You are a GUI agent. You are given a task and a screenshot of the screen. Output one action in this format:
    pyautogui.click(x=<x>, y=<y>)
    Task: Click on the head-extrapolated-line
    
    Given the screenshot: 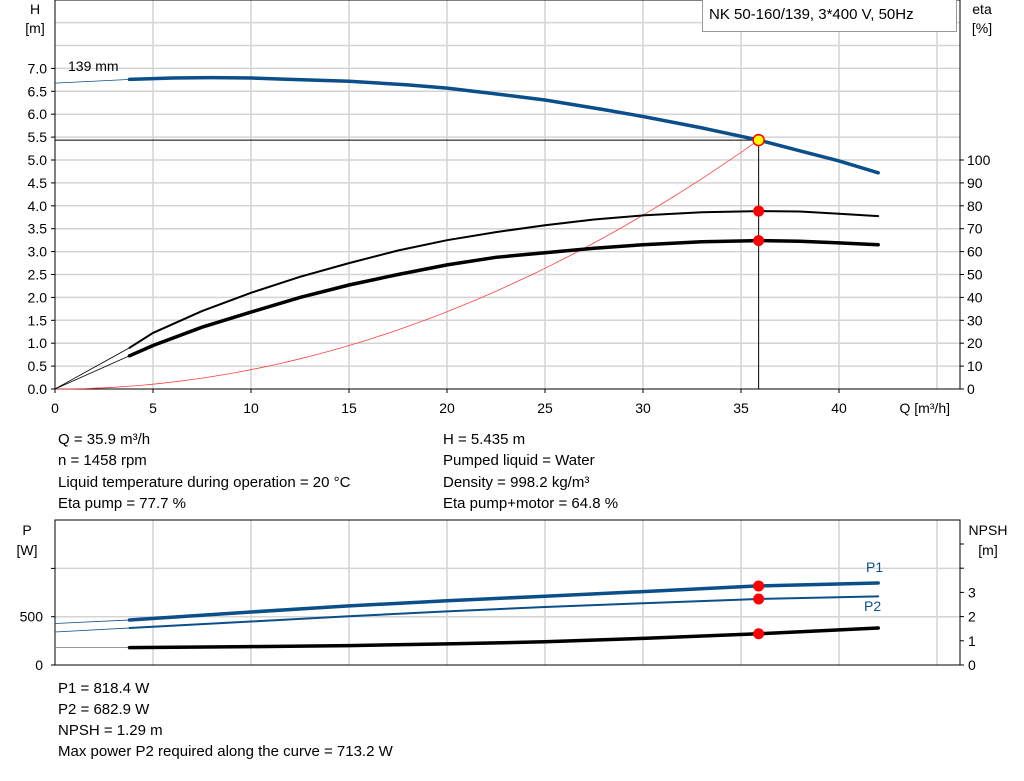 What is the action you would take?
    pyautogui.click(x=92, y=81)
    